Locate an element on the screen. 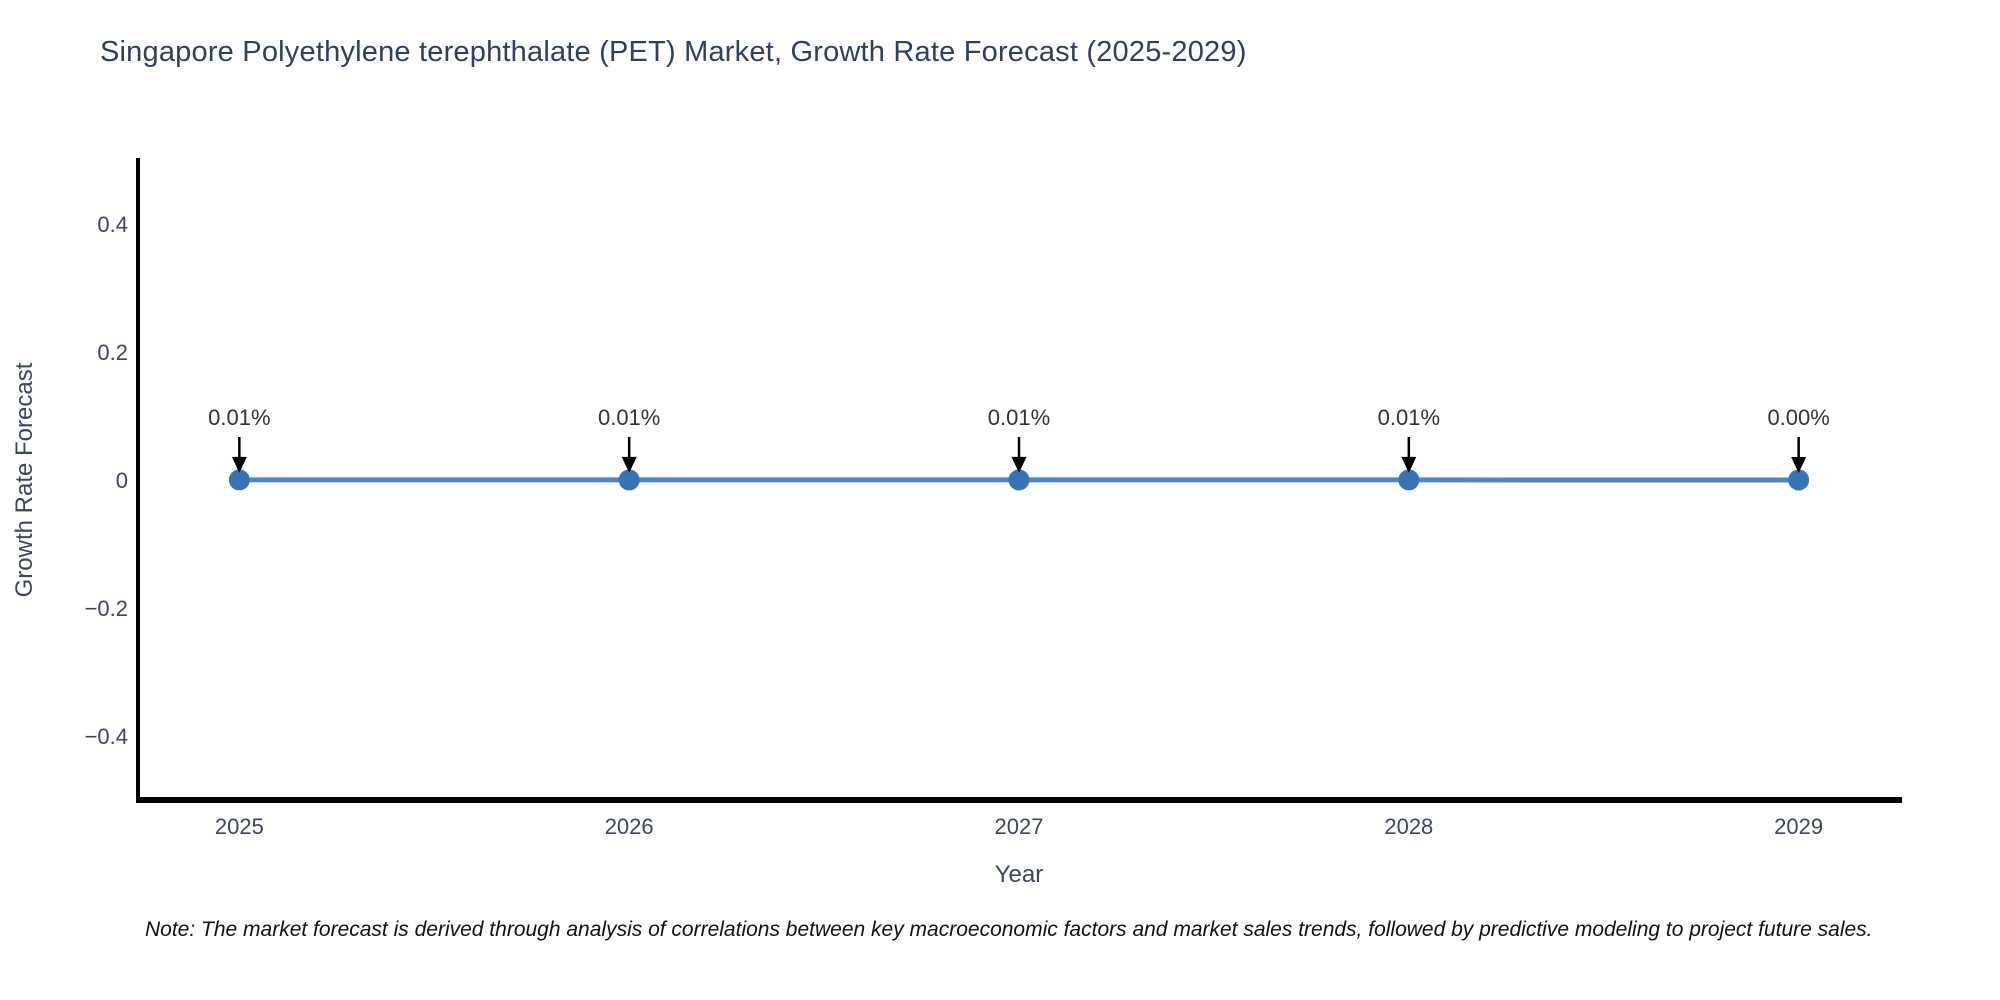  y-tick-label: −0.4 is located at coordinates (106, 736).